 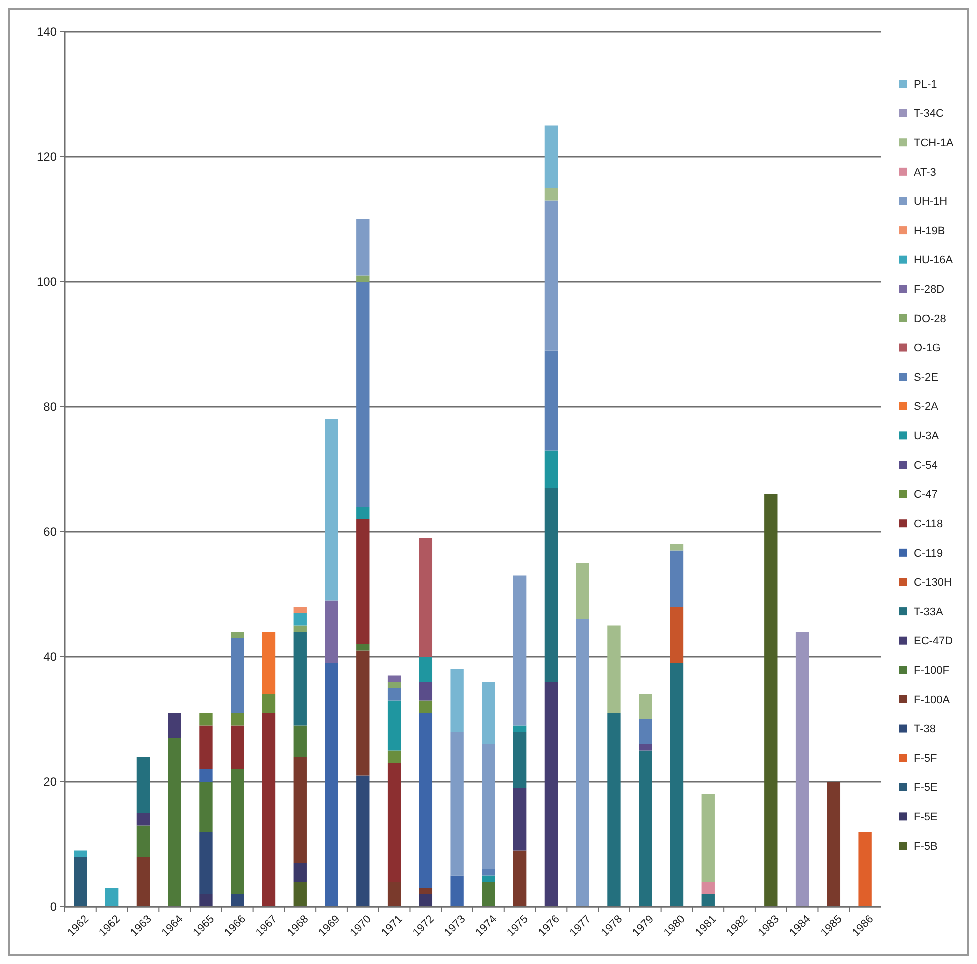 I want to click on y-tick-label: 100, so click(x=47, y=282).